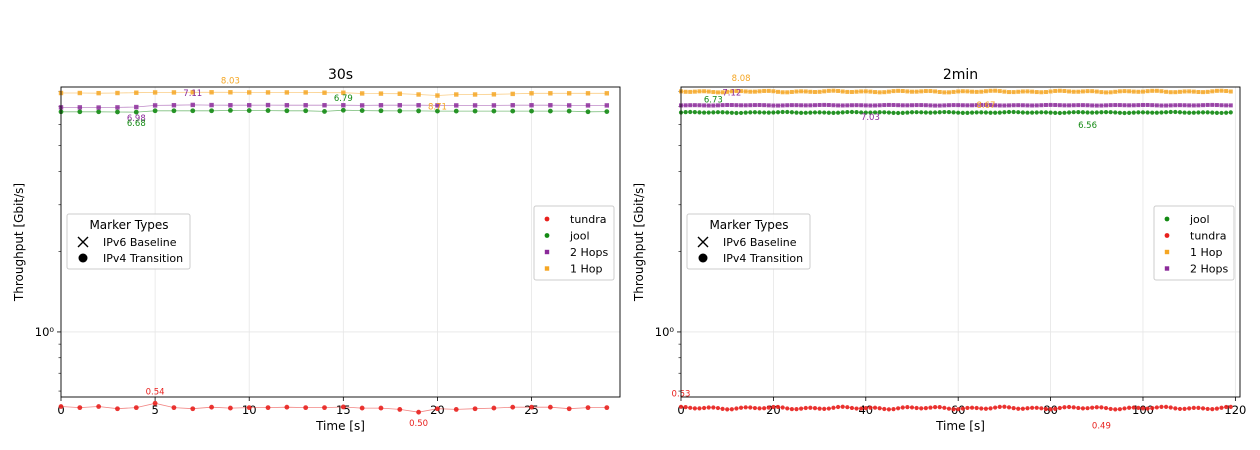 The image size is (1260, 450). What do you see at coordinates (703, 258) in the screenshot?
I see `dot-marker-icon` at bounding box center [703, 258].